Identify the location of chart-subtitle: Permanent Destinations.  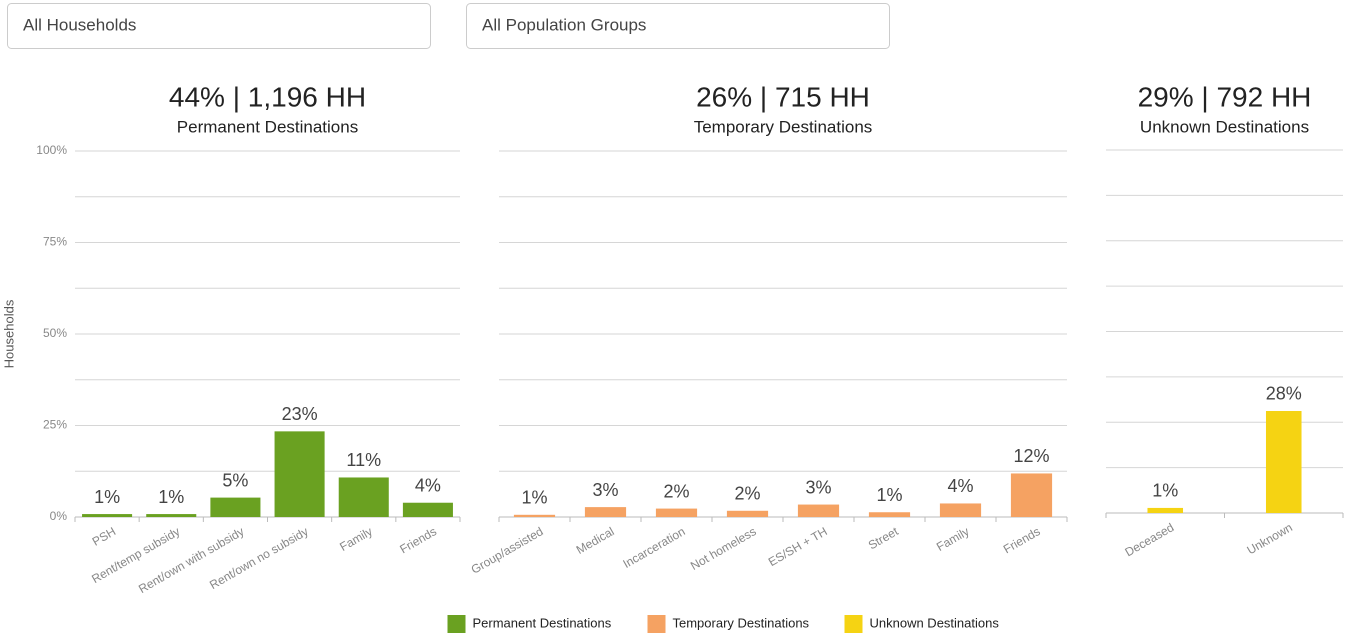
(267, 126).